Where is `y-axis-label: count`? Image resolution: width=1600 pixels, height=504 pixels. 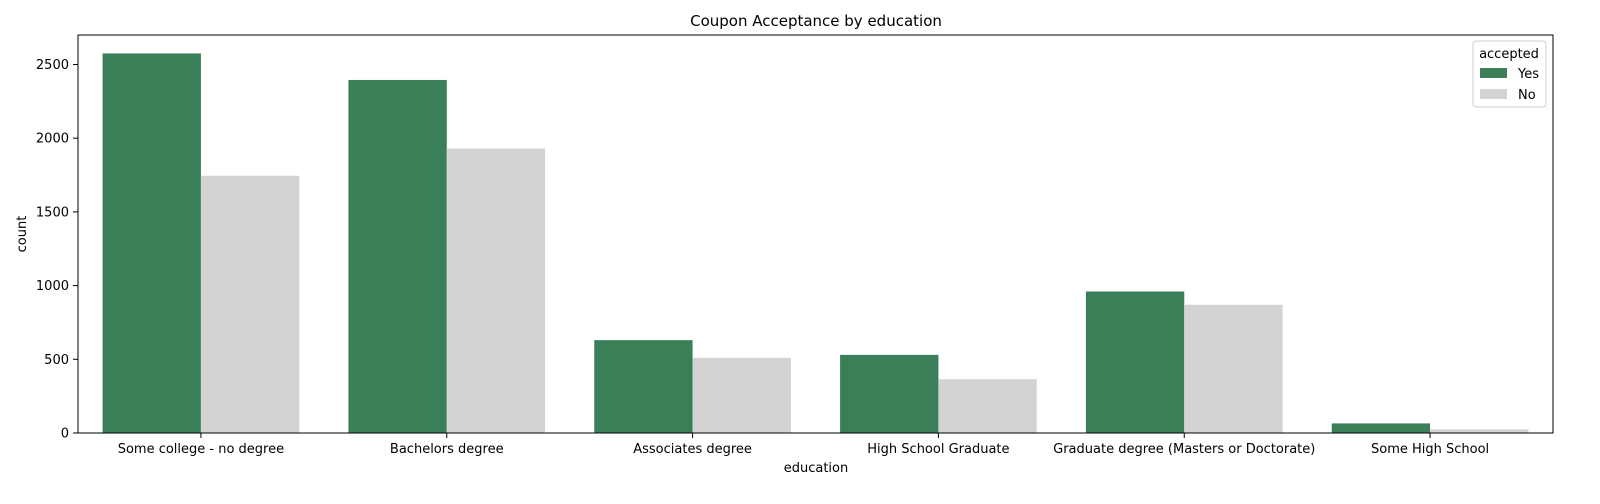 y-axis-label: count is located at coordinates (22, 234).